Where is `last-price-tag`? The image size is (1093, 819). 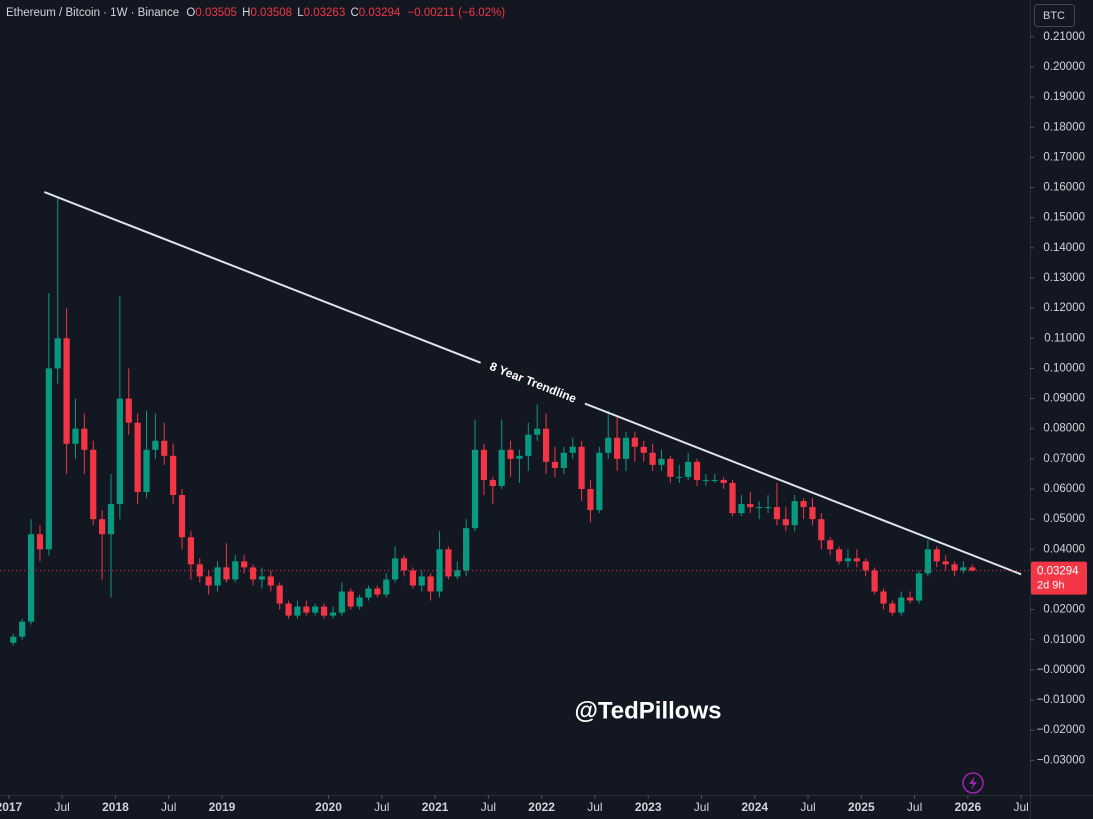
last-price-tag is located at coordinates (1059, 578).